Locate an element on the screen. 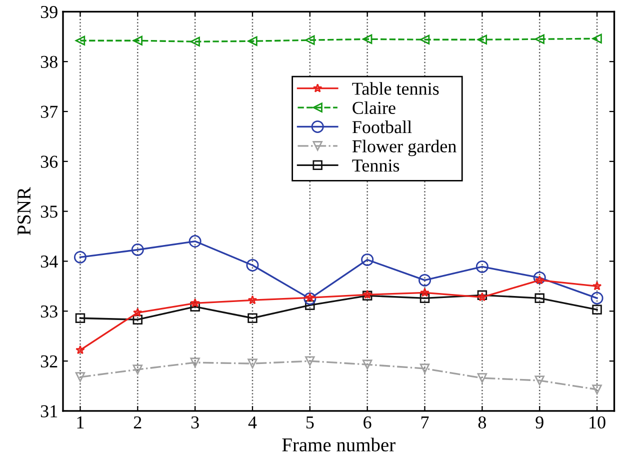  x-tick-label: 4 is located at coordinates (252, 422).